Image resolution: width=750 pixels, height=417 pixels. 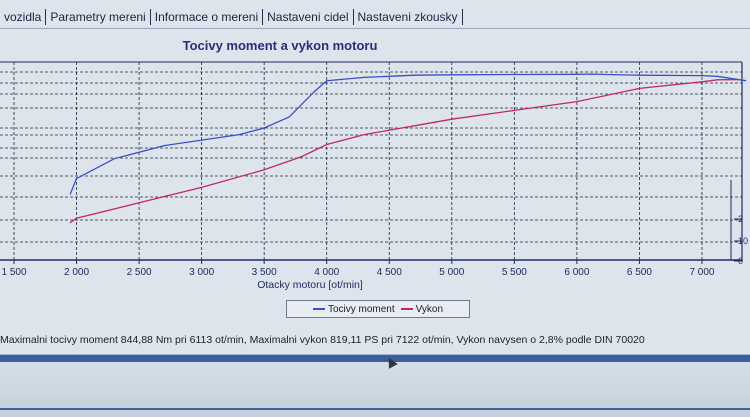 I want to click on legend-swatch-torque, so click(x=318, y=309).